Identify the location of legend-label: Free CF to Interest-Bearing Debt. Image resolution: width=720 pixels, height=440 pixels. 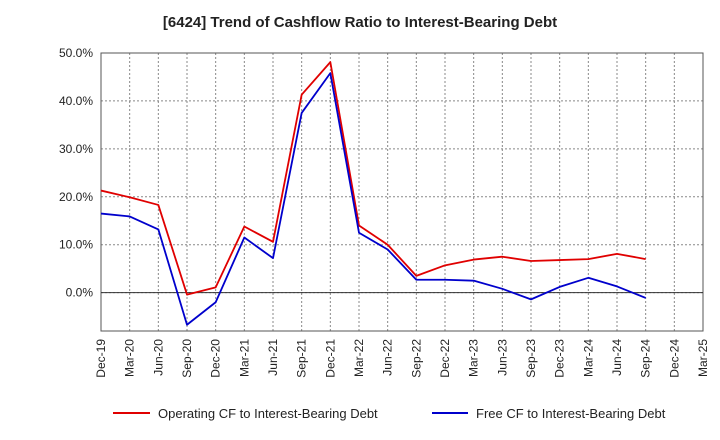
(571, 413).